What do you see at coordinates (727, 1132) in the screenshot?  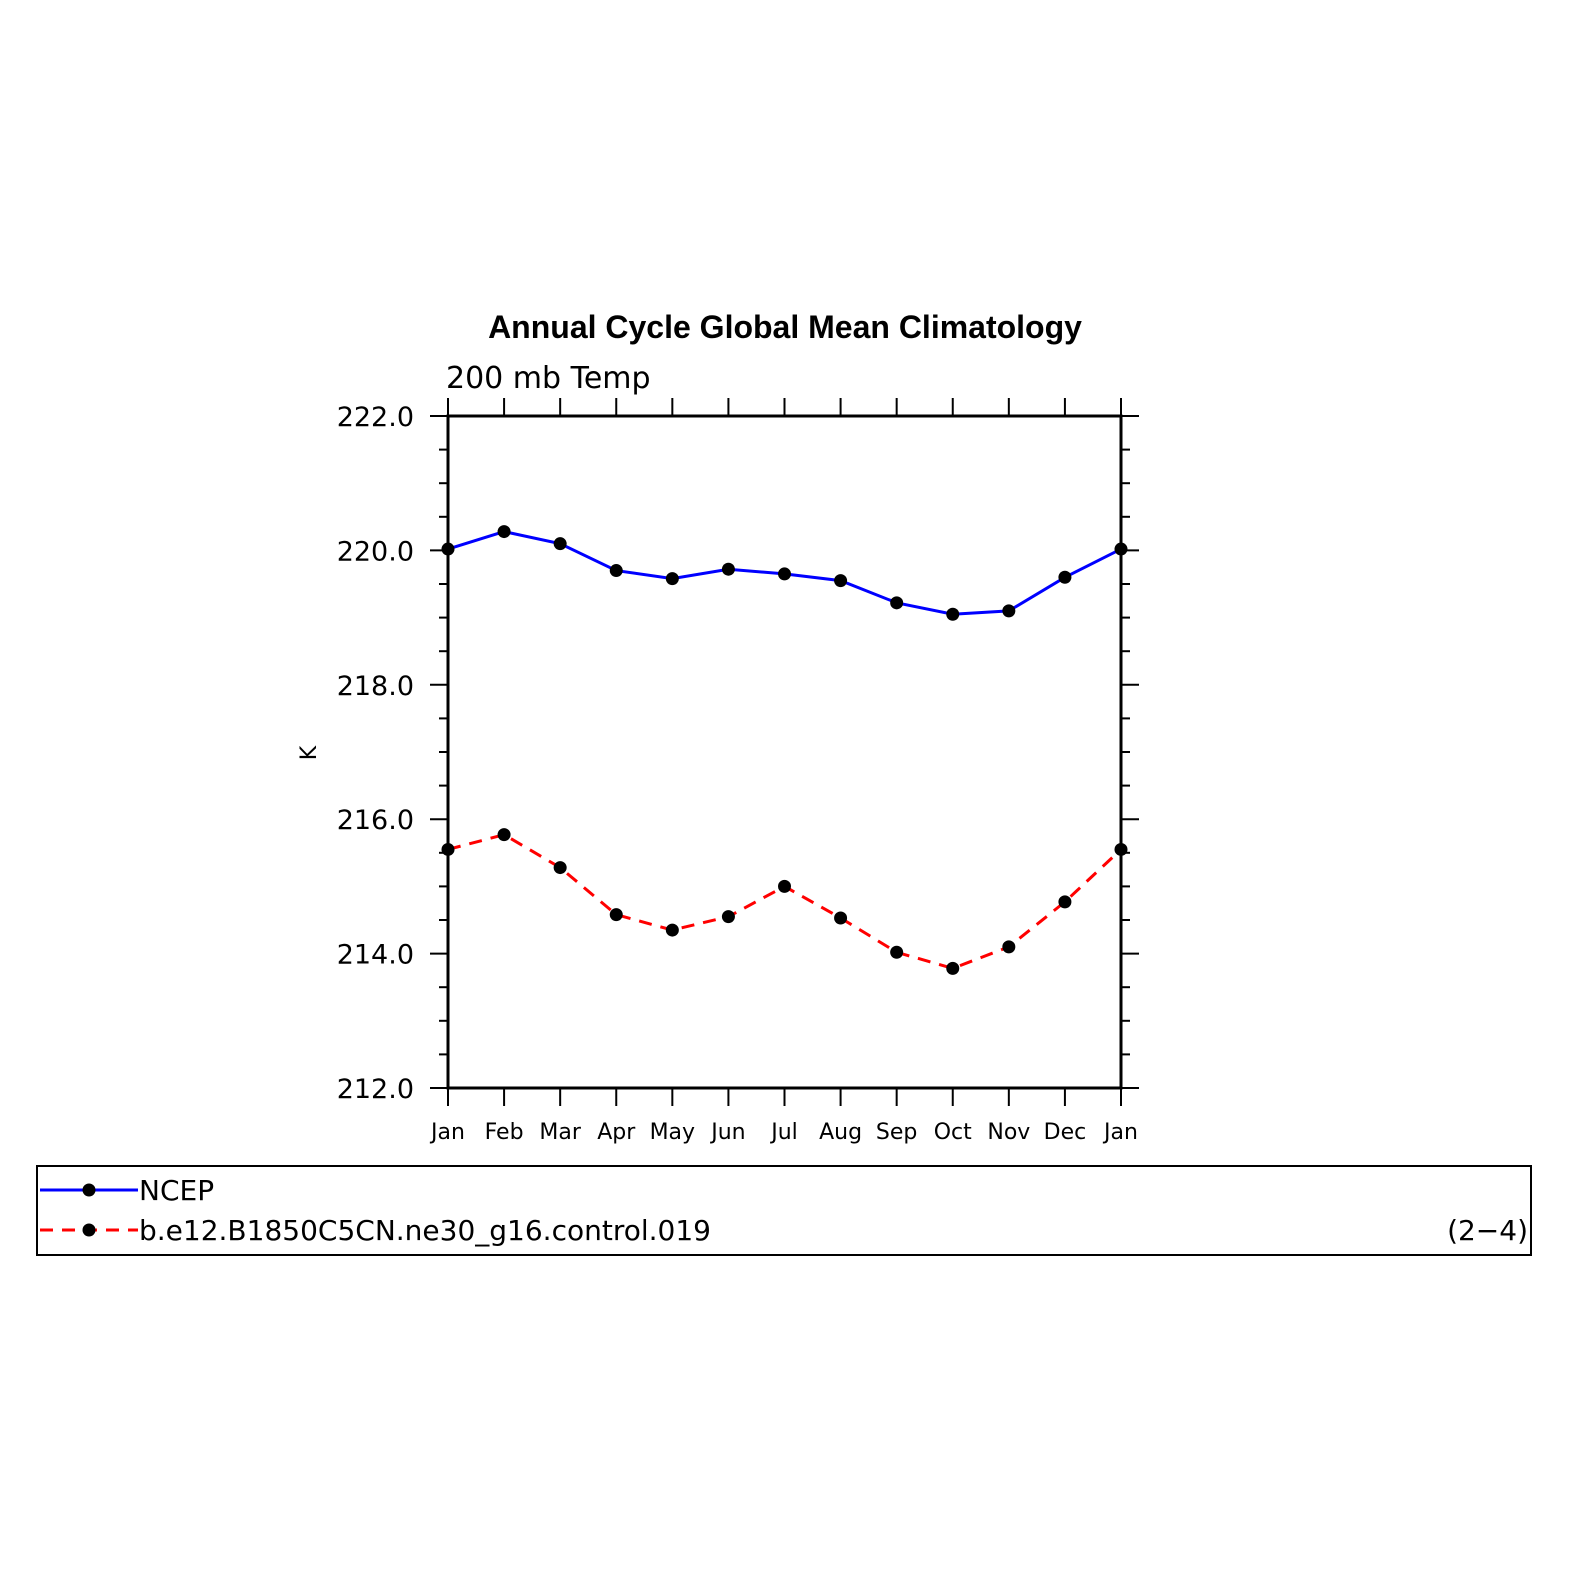 I see `x-tick-label: Jun` at bounding box center [727, 1132].